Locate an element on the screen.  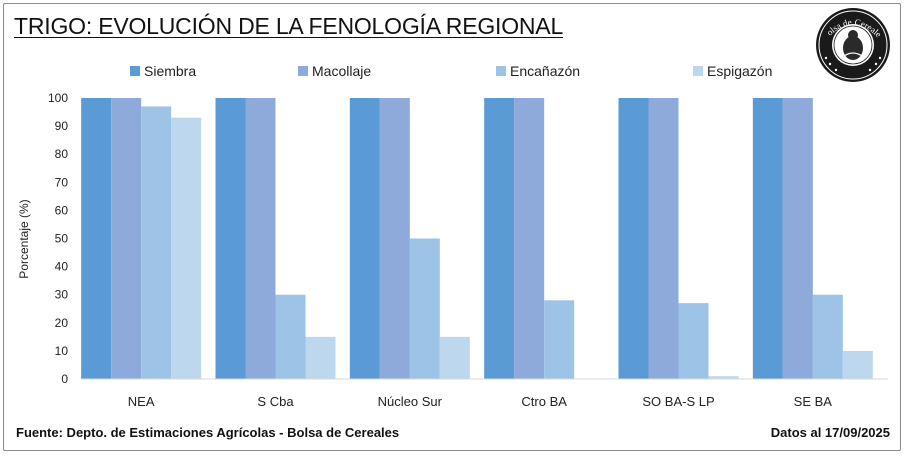
legend-label: Macollaje is located at coordinates (341, 71).